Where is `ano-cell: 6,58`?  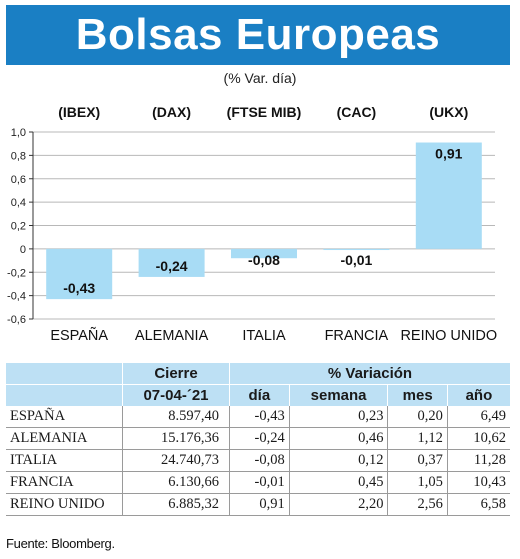 ano-cell: 6,58 is located at coordinates (478, 504).